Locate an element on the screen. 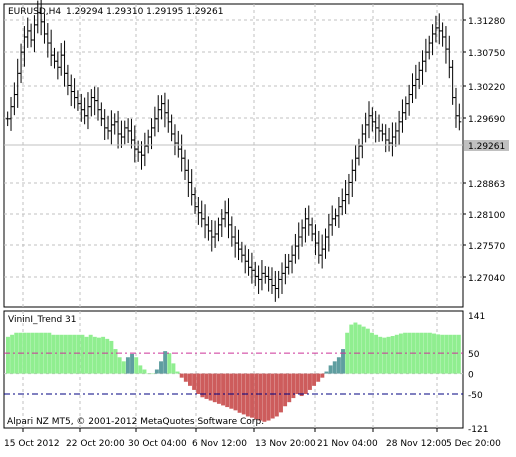 The image size is (516, 457). price-label: 1.29690 is located at coordinates (486, 120).